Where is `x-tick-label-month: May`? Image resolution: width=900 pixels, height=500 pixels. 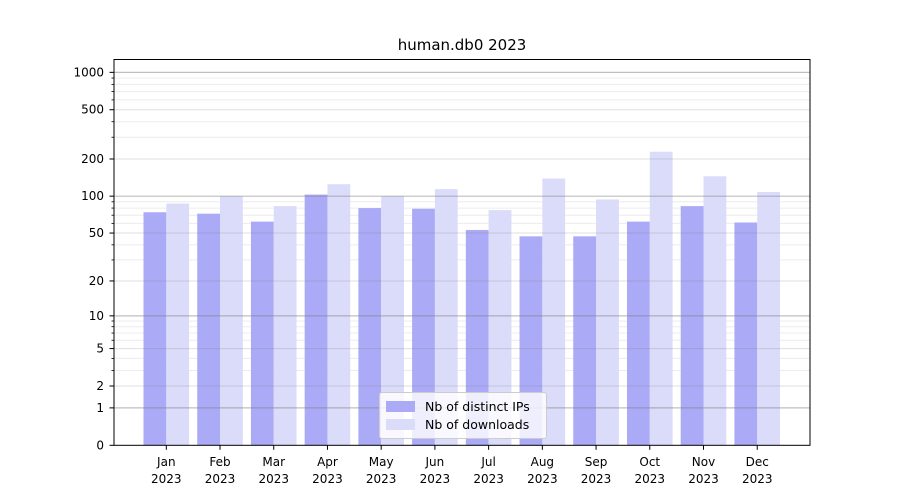
x-tick-label-month: May is located at coordinates (381, 462).